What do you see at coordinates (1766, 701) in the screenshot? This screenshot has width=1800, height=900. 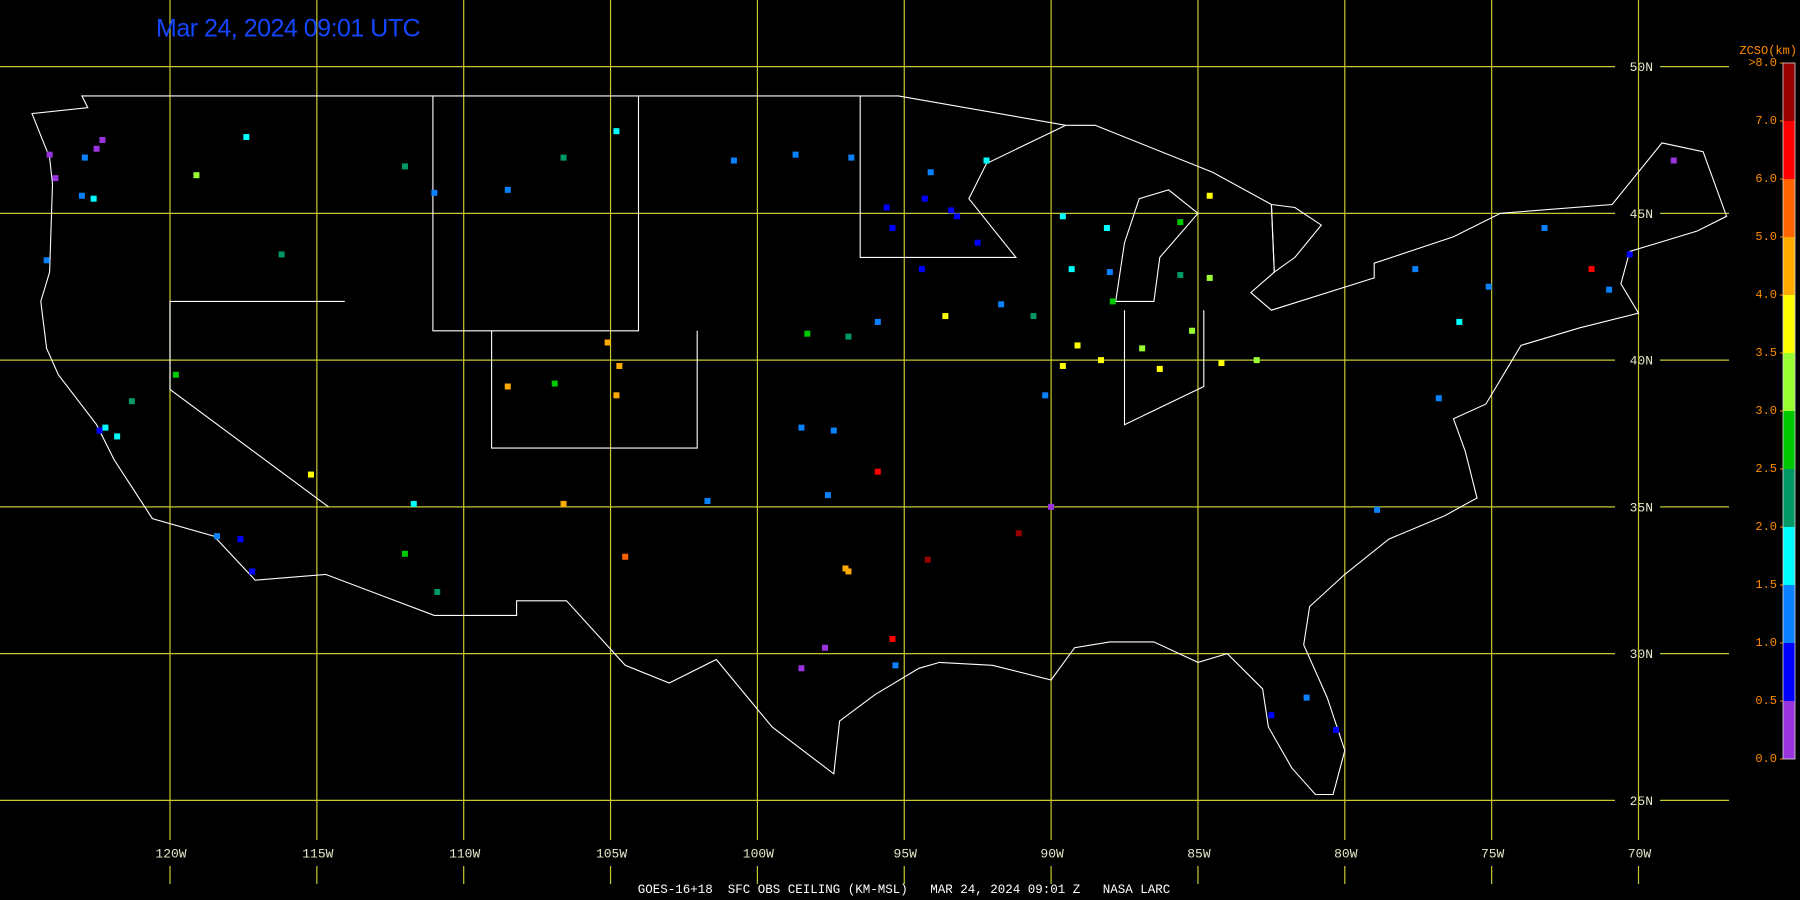 I see `colorbar-label: 0.5` at bounding box center [1766, 701].